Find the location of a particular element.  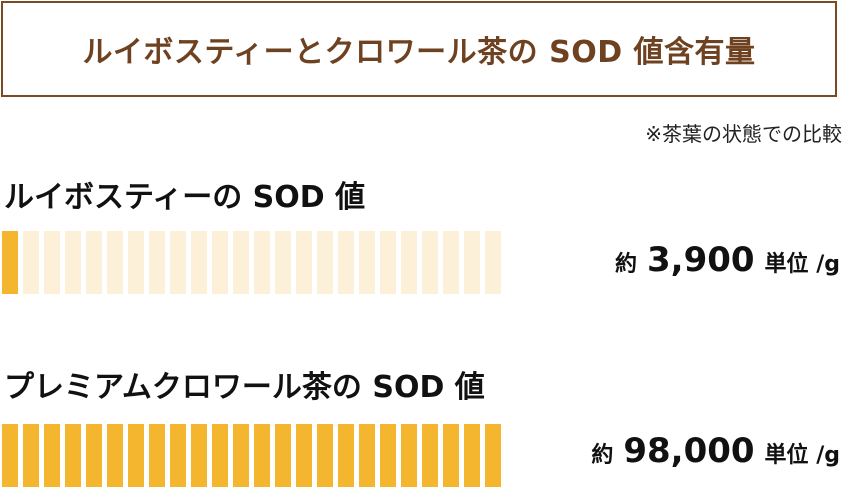

comparison-note: ※茶葉の状態での比較 is located at coordinates (743, 134).